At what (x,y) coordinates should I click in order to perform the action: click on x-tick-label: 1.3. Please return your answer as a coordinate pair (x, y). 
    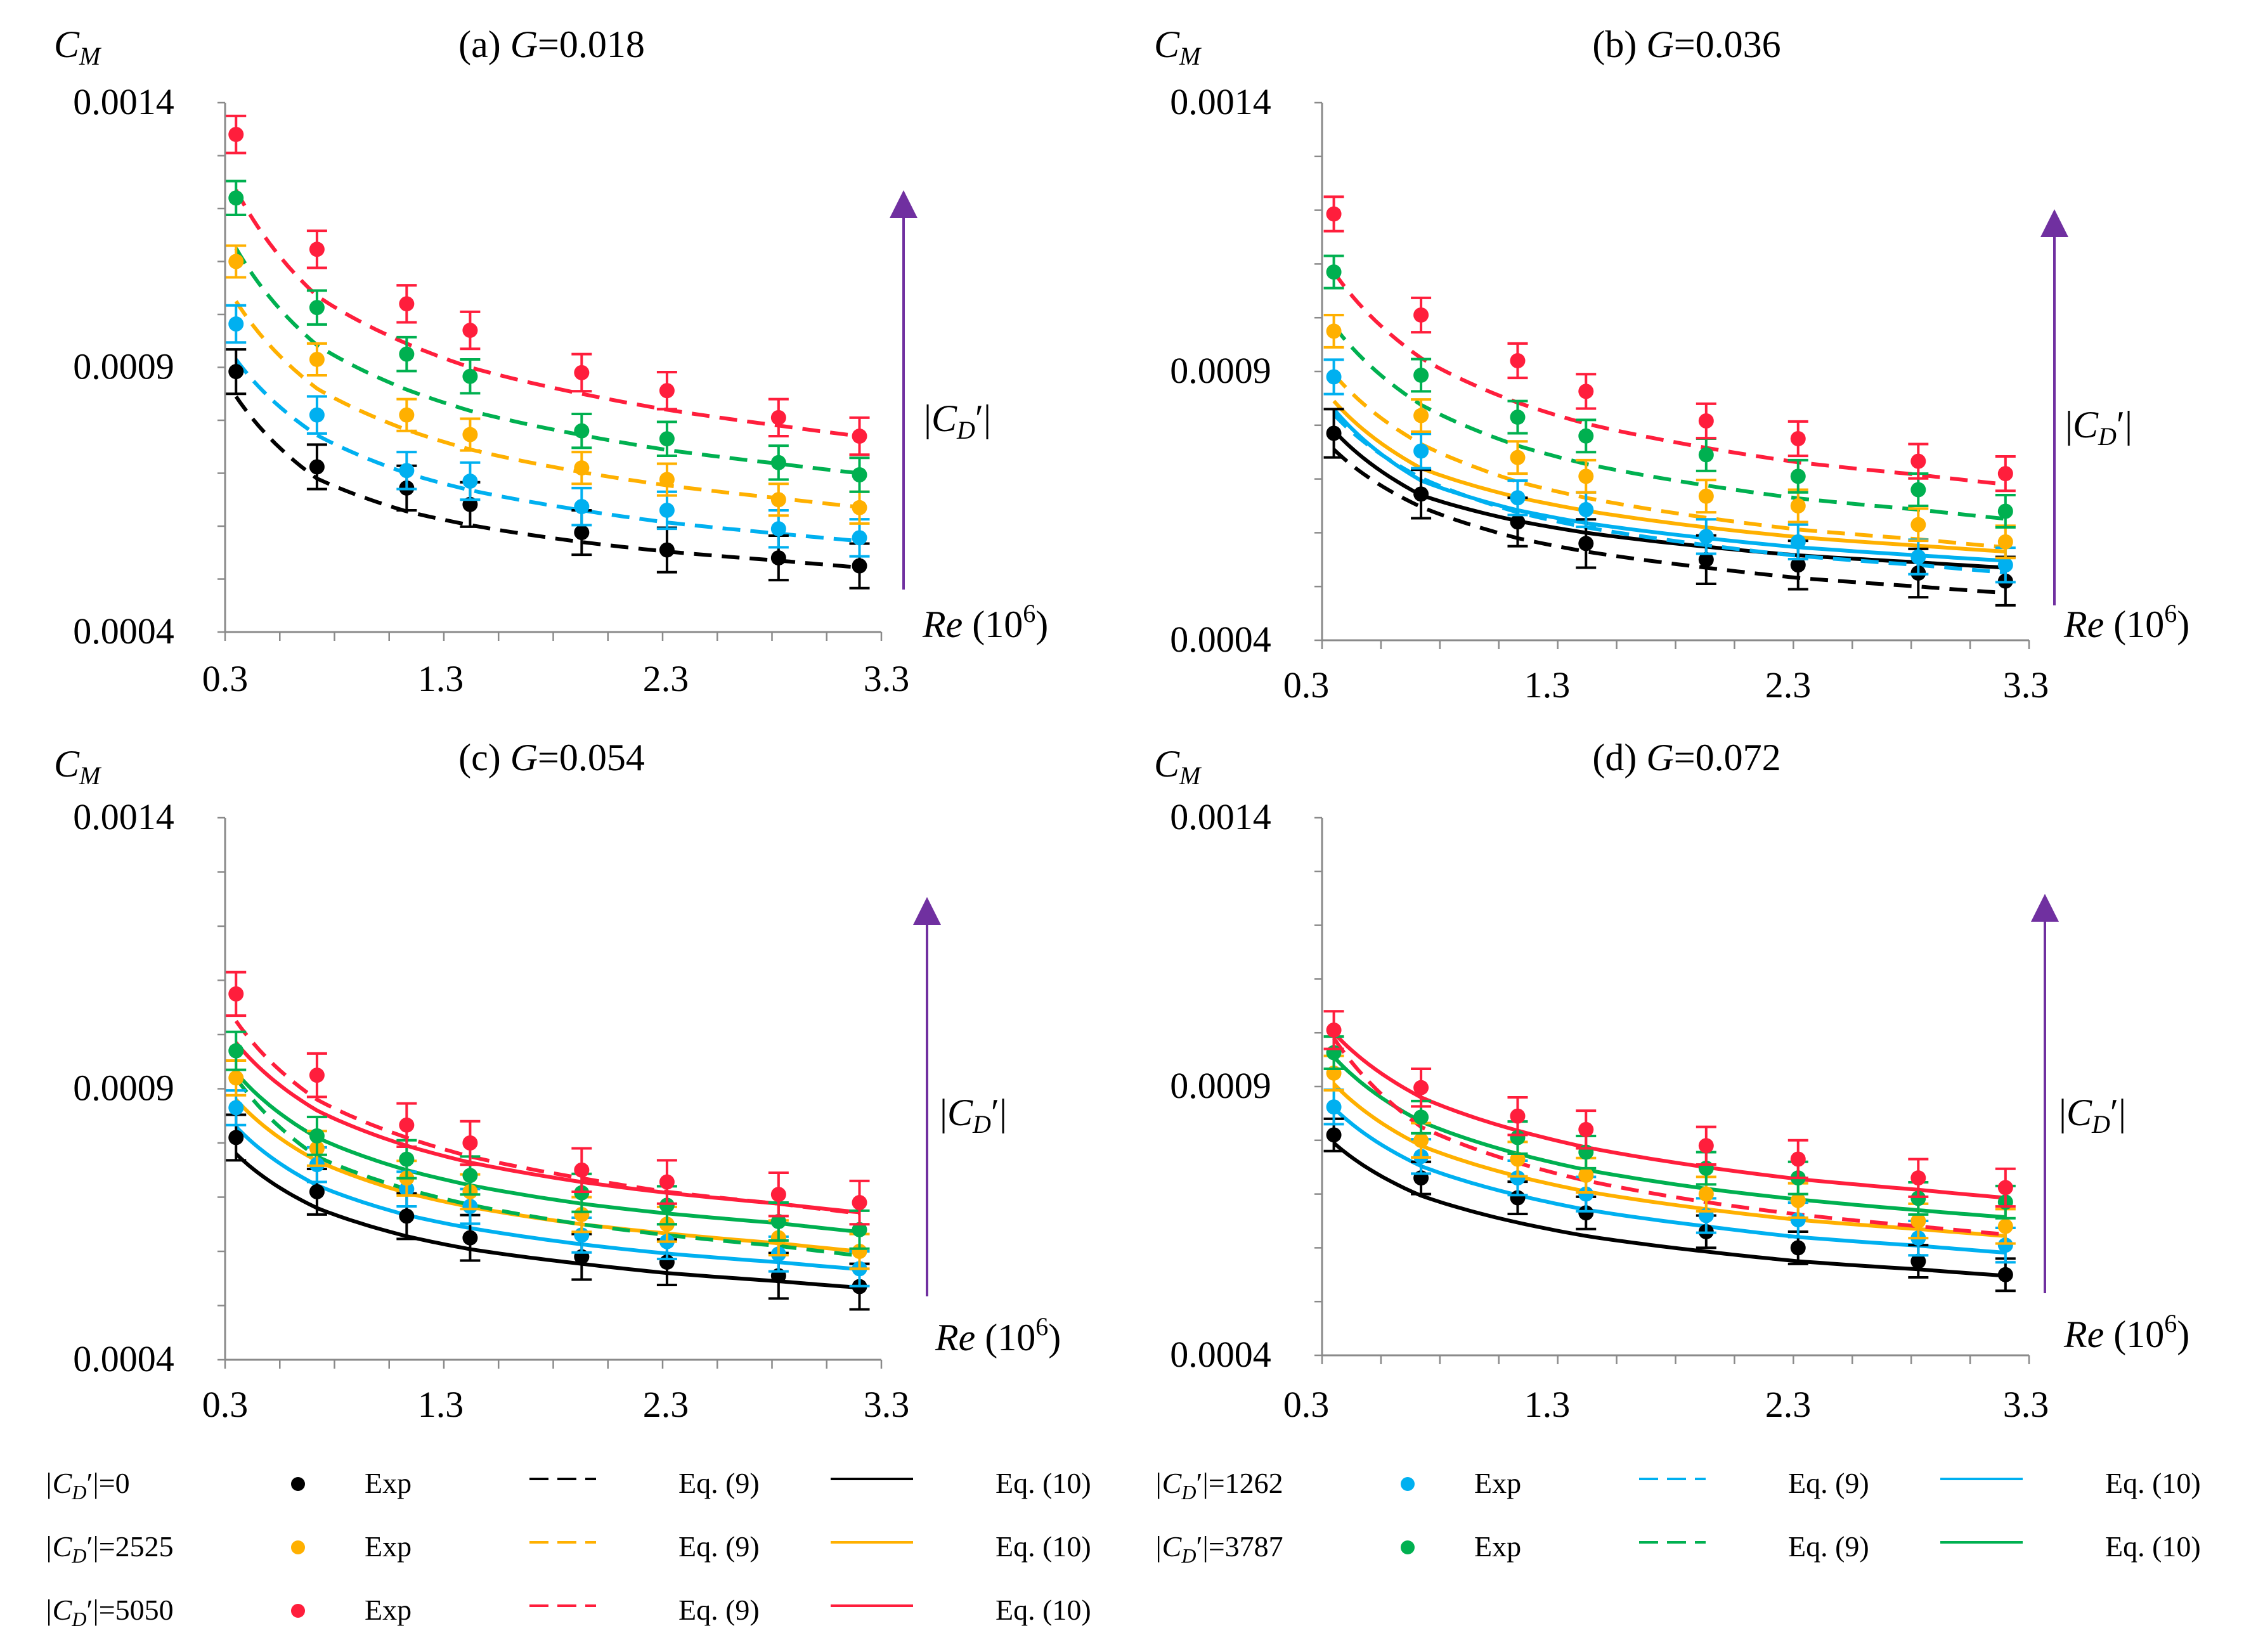
    Looking at the image, I should click on (441, 1404).